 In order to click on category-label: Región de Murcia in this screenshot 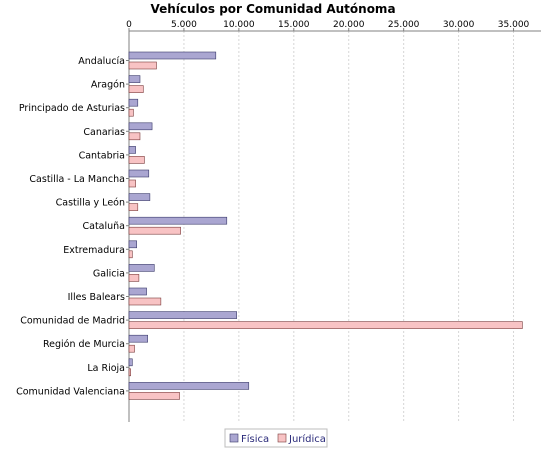, I will do `click(84, 344)`.